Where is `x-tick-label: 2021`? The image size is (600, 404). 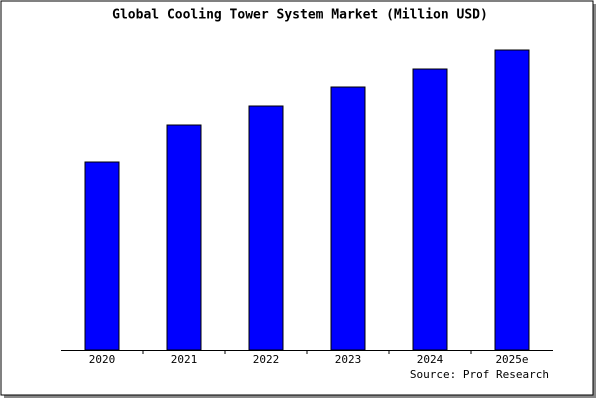
x-tick-label: 2021 is located at coordinates (184, 359).